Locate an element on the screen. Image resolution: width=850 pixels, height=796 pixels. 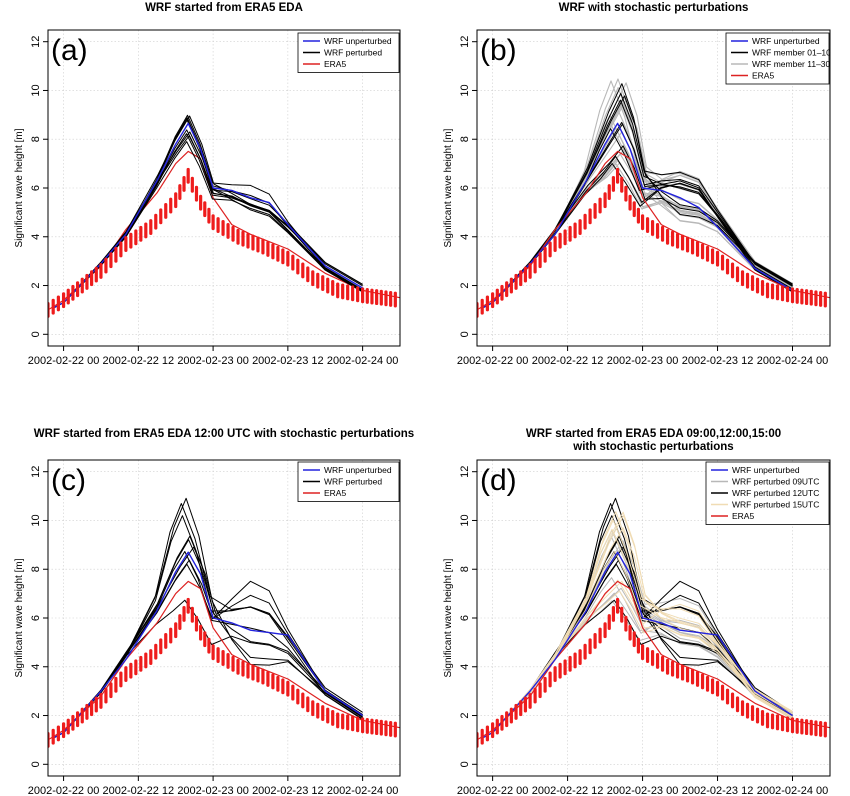
y-axis-b: 0 2 4 6 8 10 12 Significant wave height [m] is located at coordinates (460, 186).